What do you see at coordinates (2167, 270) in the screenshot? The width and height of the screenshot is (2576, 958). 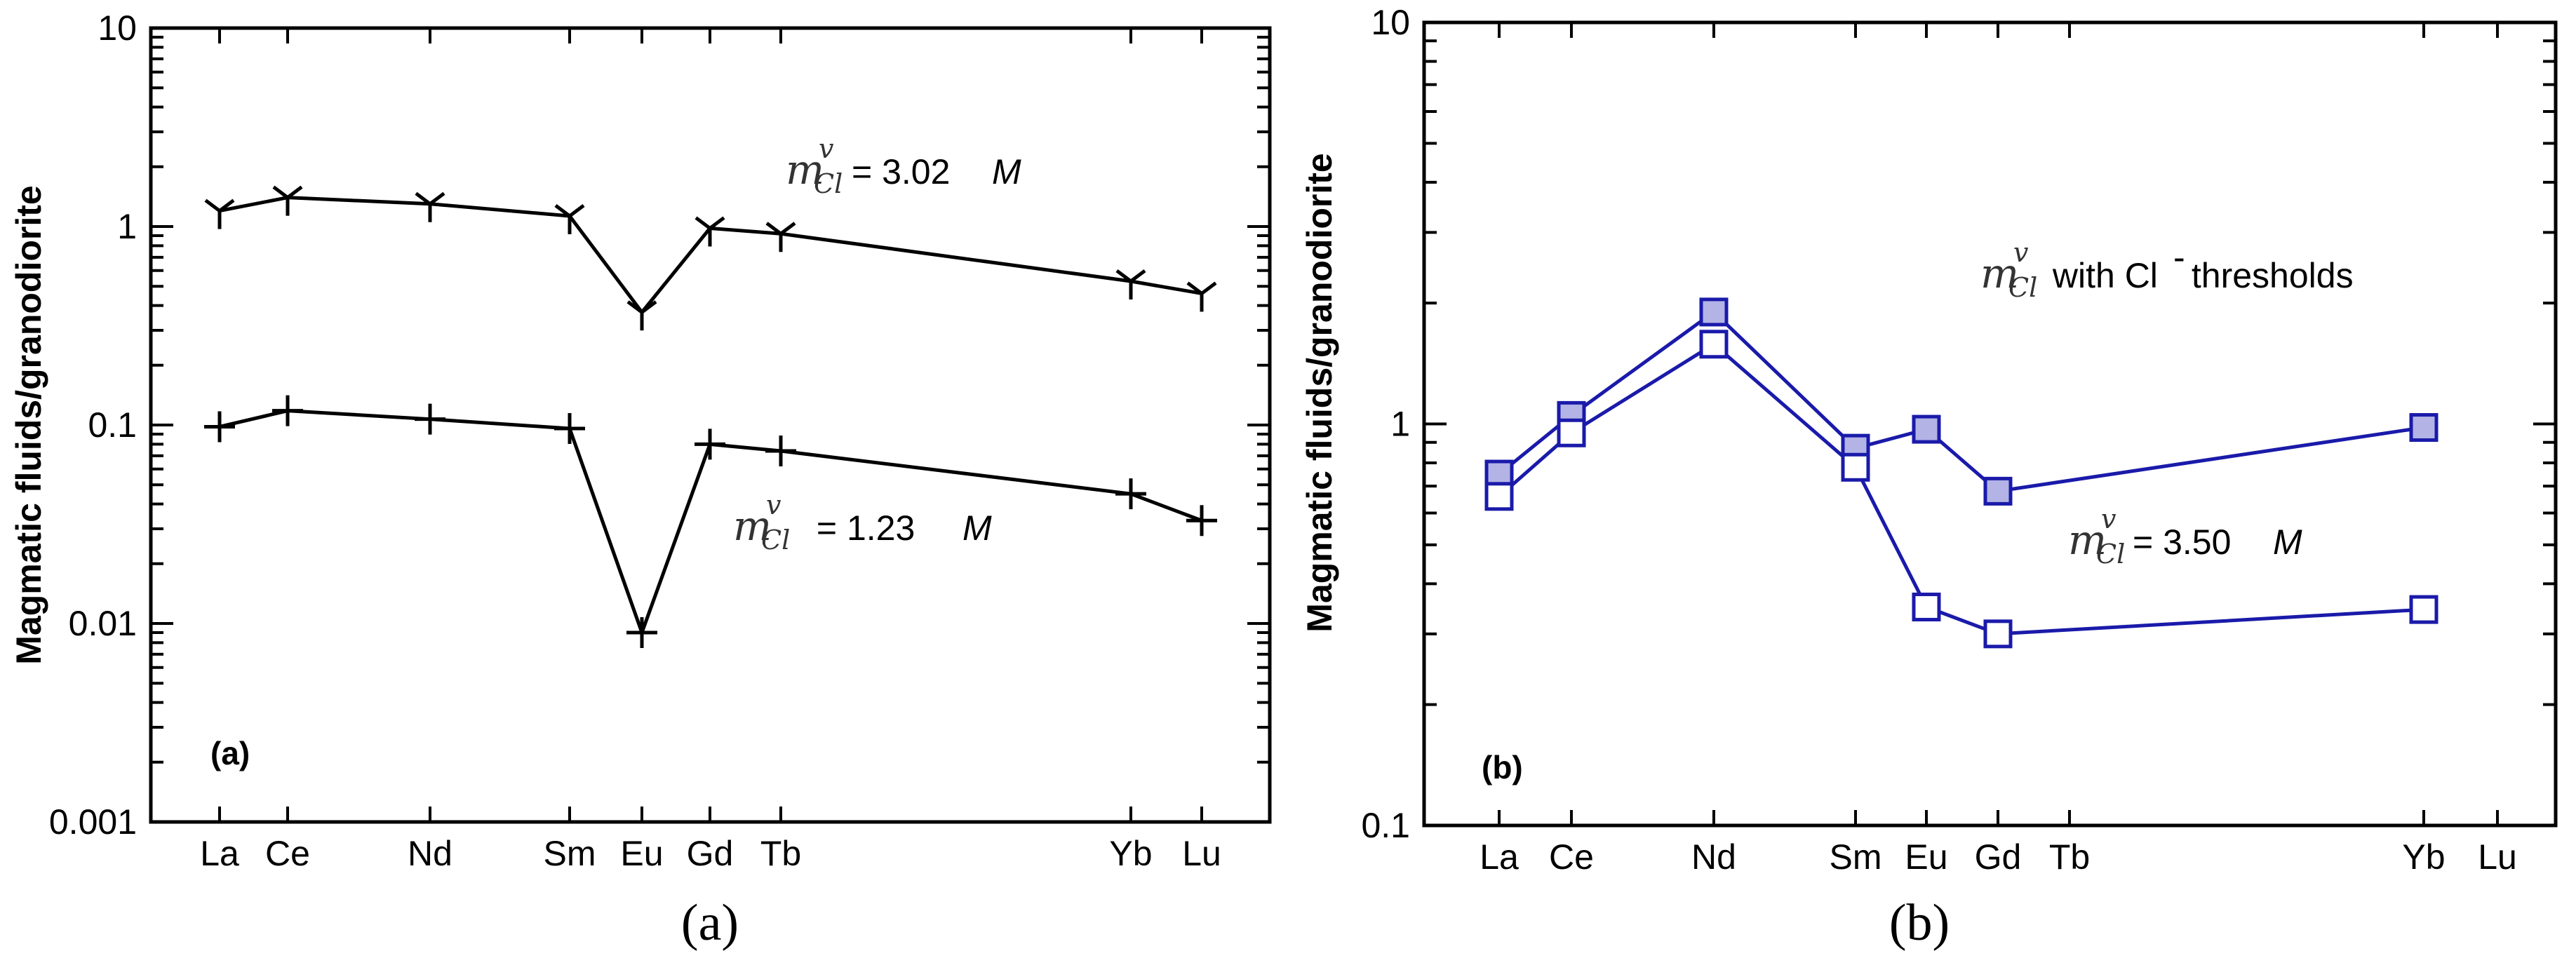 I see `panel-b-annotation-top: m v Cl with Cl - thresholds` at bounding box center [2167, 270].